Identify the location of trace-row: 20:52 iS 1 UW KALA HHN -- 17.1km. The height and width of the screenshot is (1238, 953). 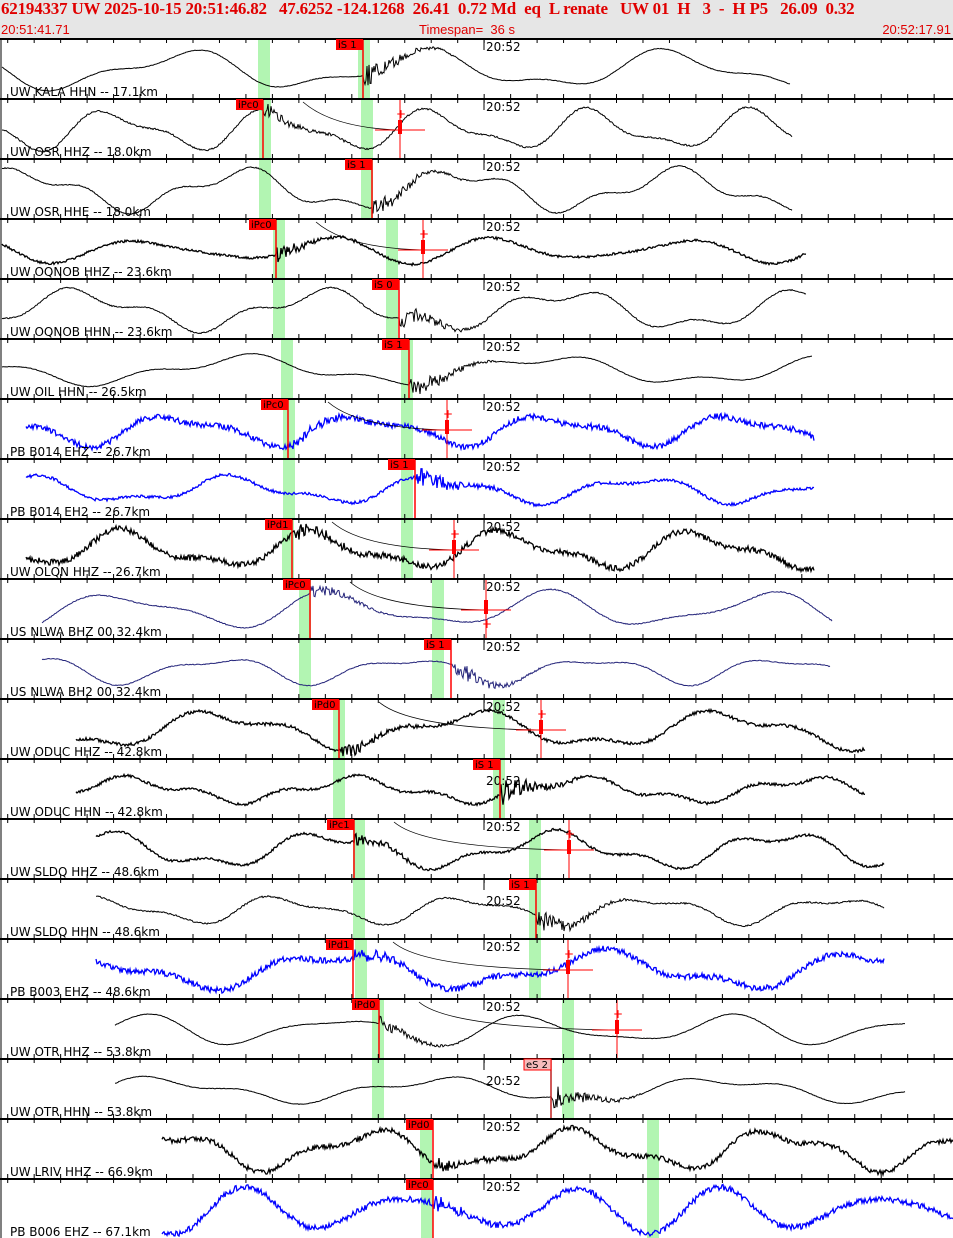
(476, 68).